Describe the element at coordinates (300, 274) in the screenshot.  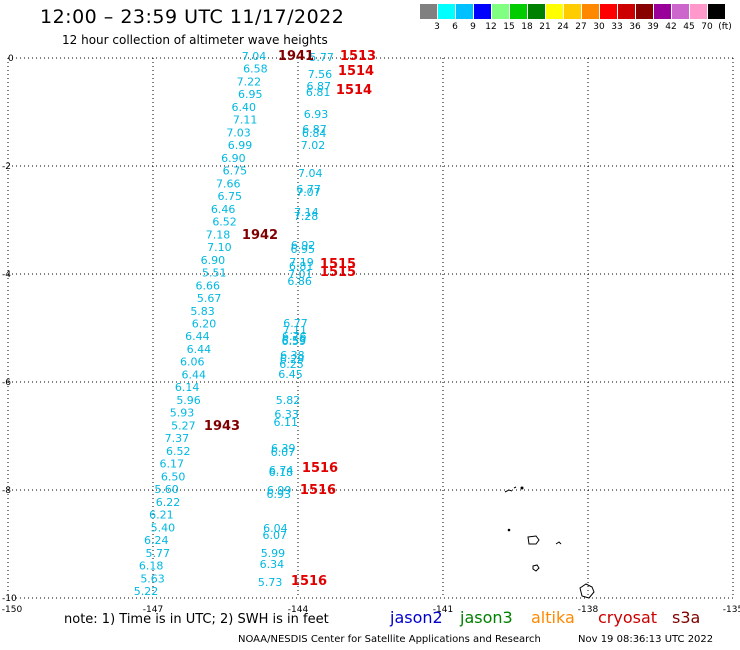
I see `wave-height-value: 7.01` at that location.